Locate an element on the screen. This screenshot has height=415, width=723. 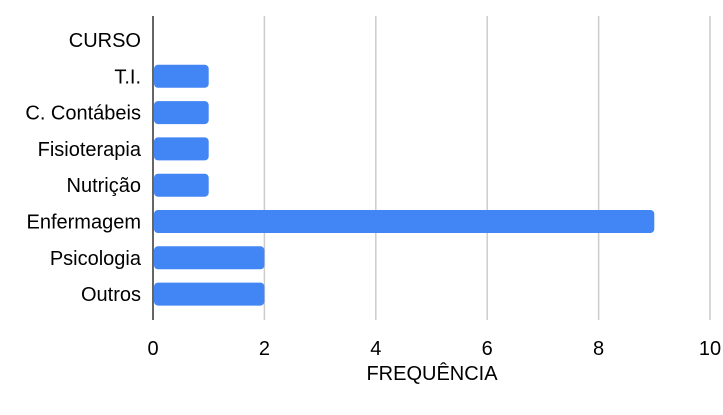
x-tick-labels: 0 2 4 6 8 10 is located at coordinates (434, 349).